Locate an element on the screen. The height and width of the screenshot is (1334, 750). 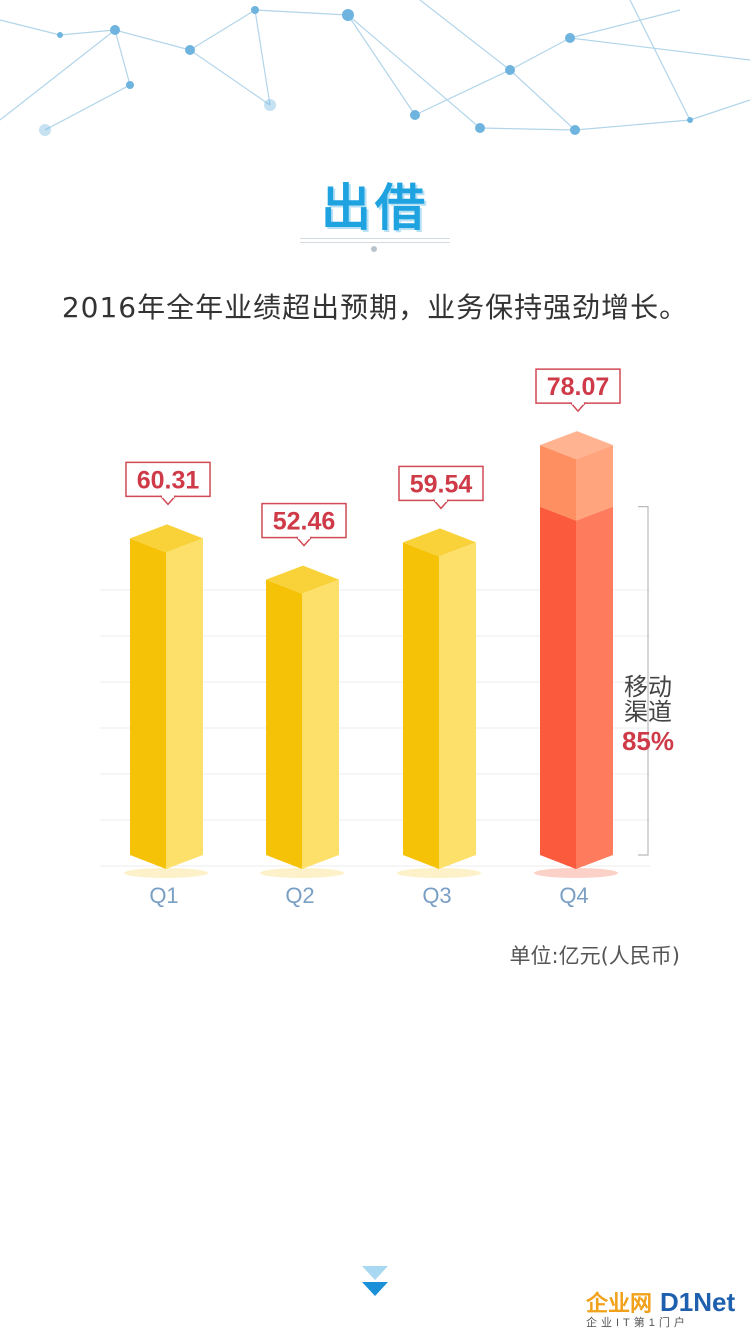
bar-q4-mobile is located at coordinates (576, 687).